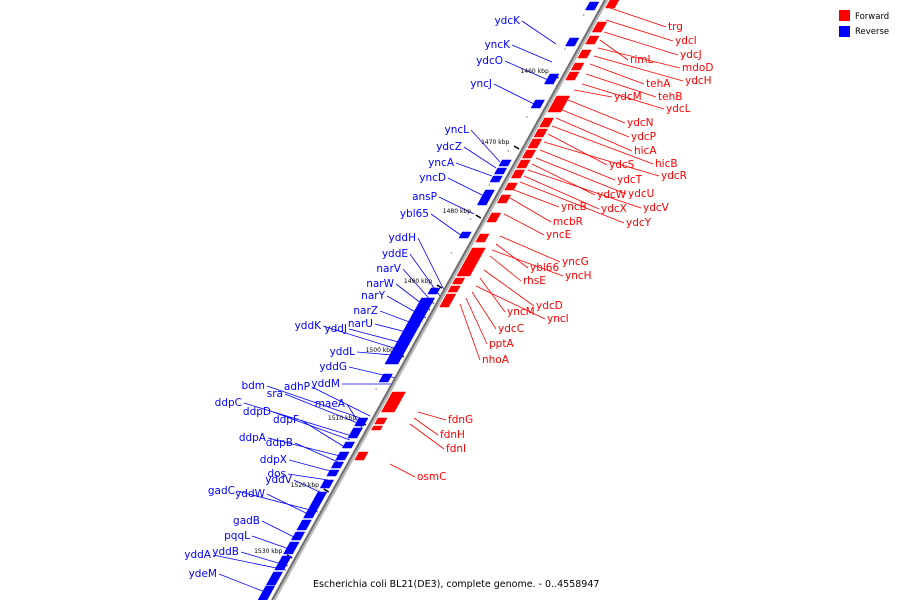  Describe the element at coordinates (276, 474) in the screenshot. I see `reverse-gene-label: dos` at that location.